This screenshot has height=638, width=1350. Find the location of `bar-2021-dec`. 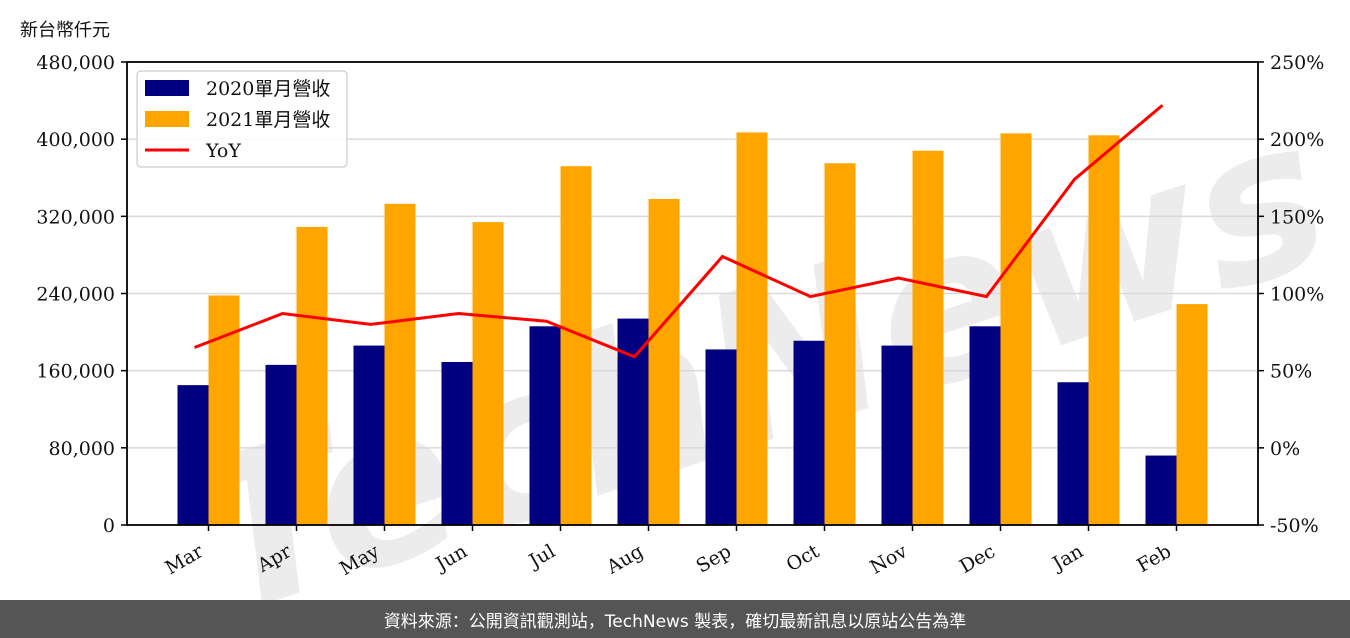

bar-2021-dec is located at coordinates (1016, 329).